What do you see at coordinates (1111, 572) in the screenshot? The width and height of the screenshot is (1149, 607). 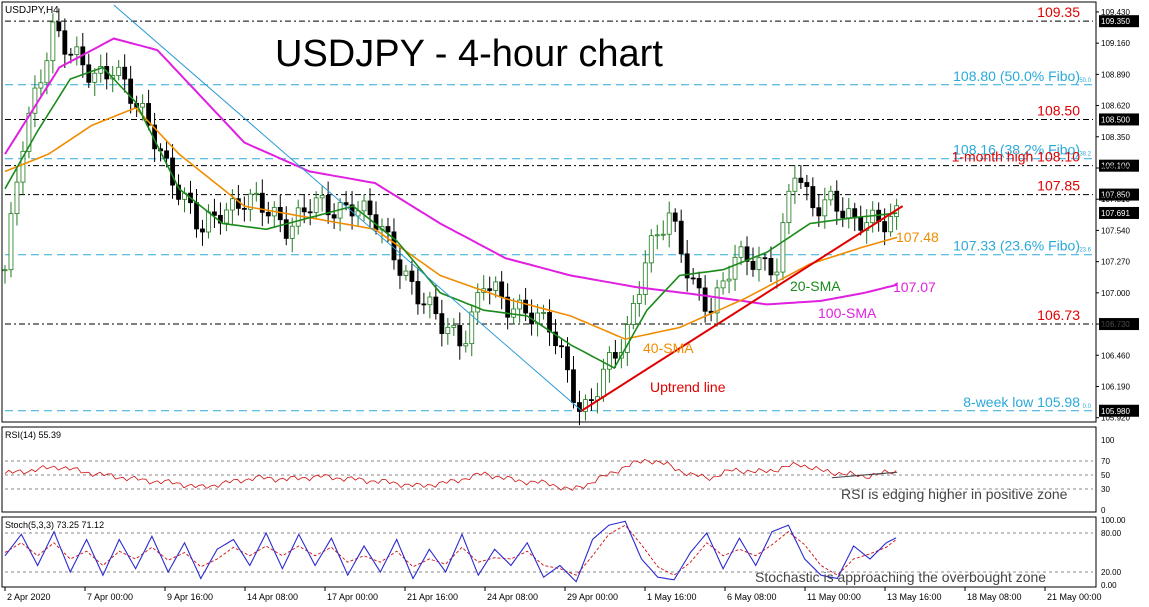 I see `stoch-tick-label: 20.00` at bounding box center [1111, 572].